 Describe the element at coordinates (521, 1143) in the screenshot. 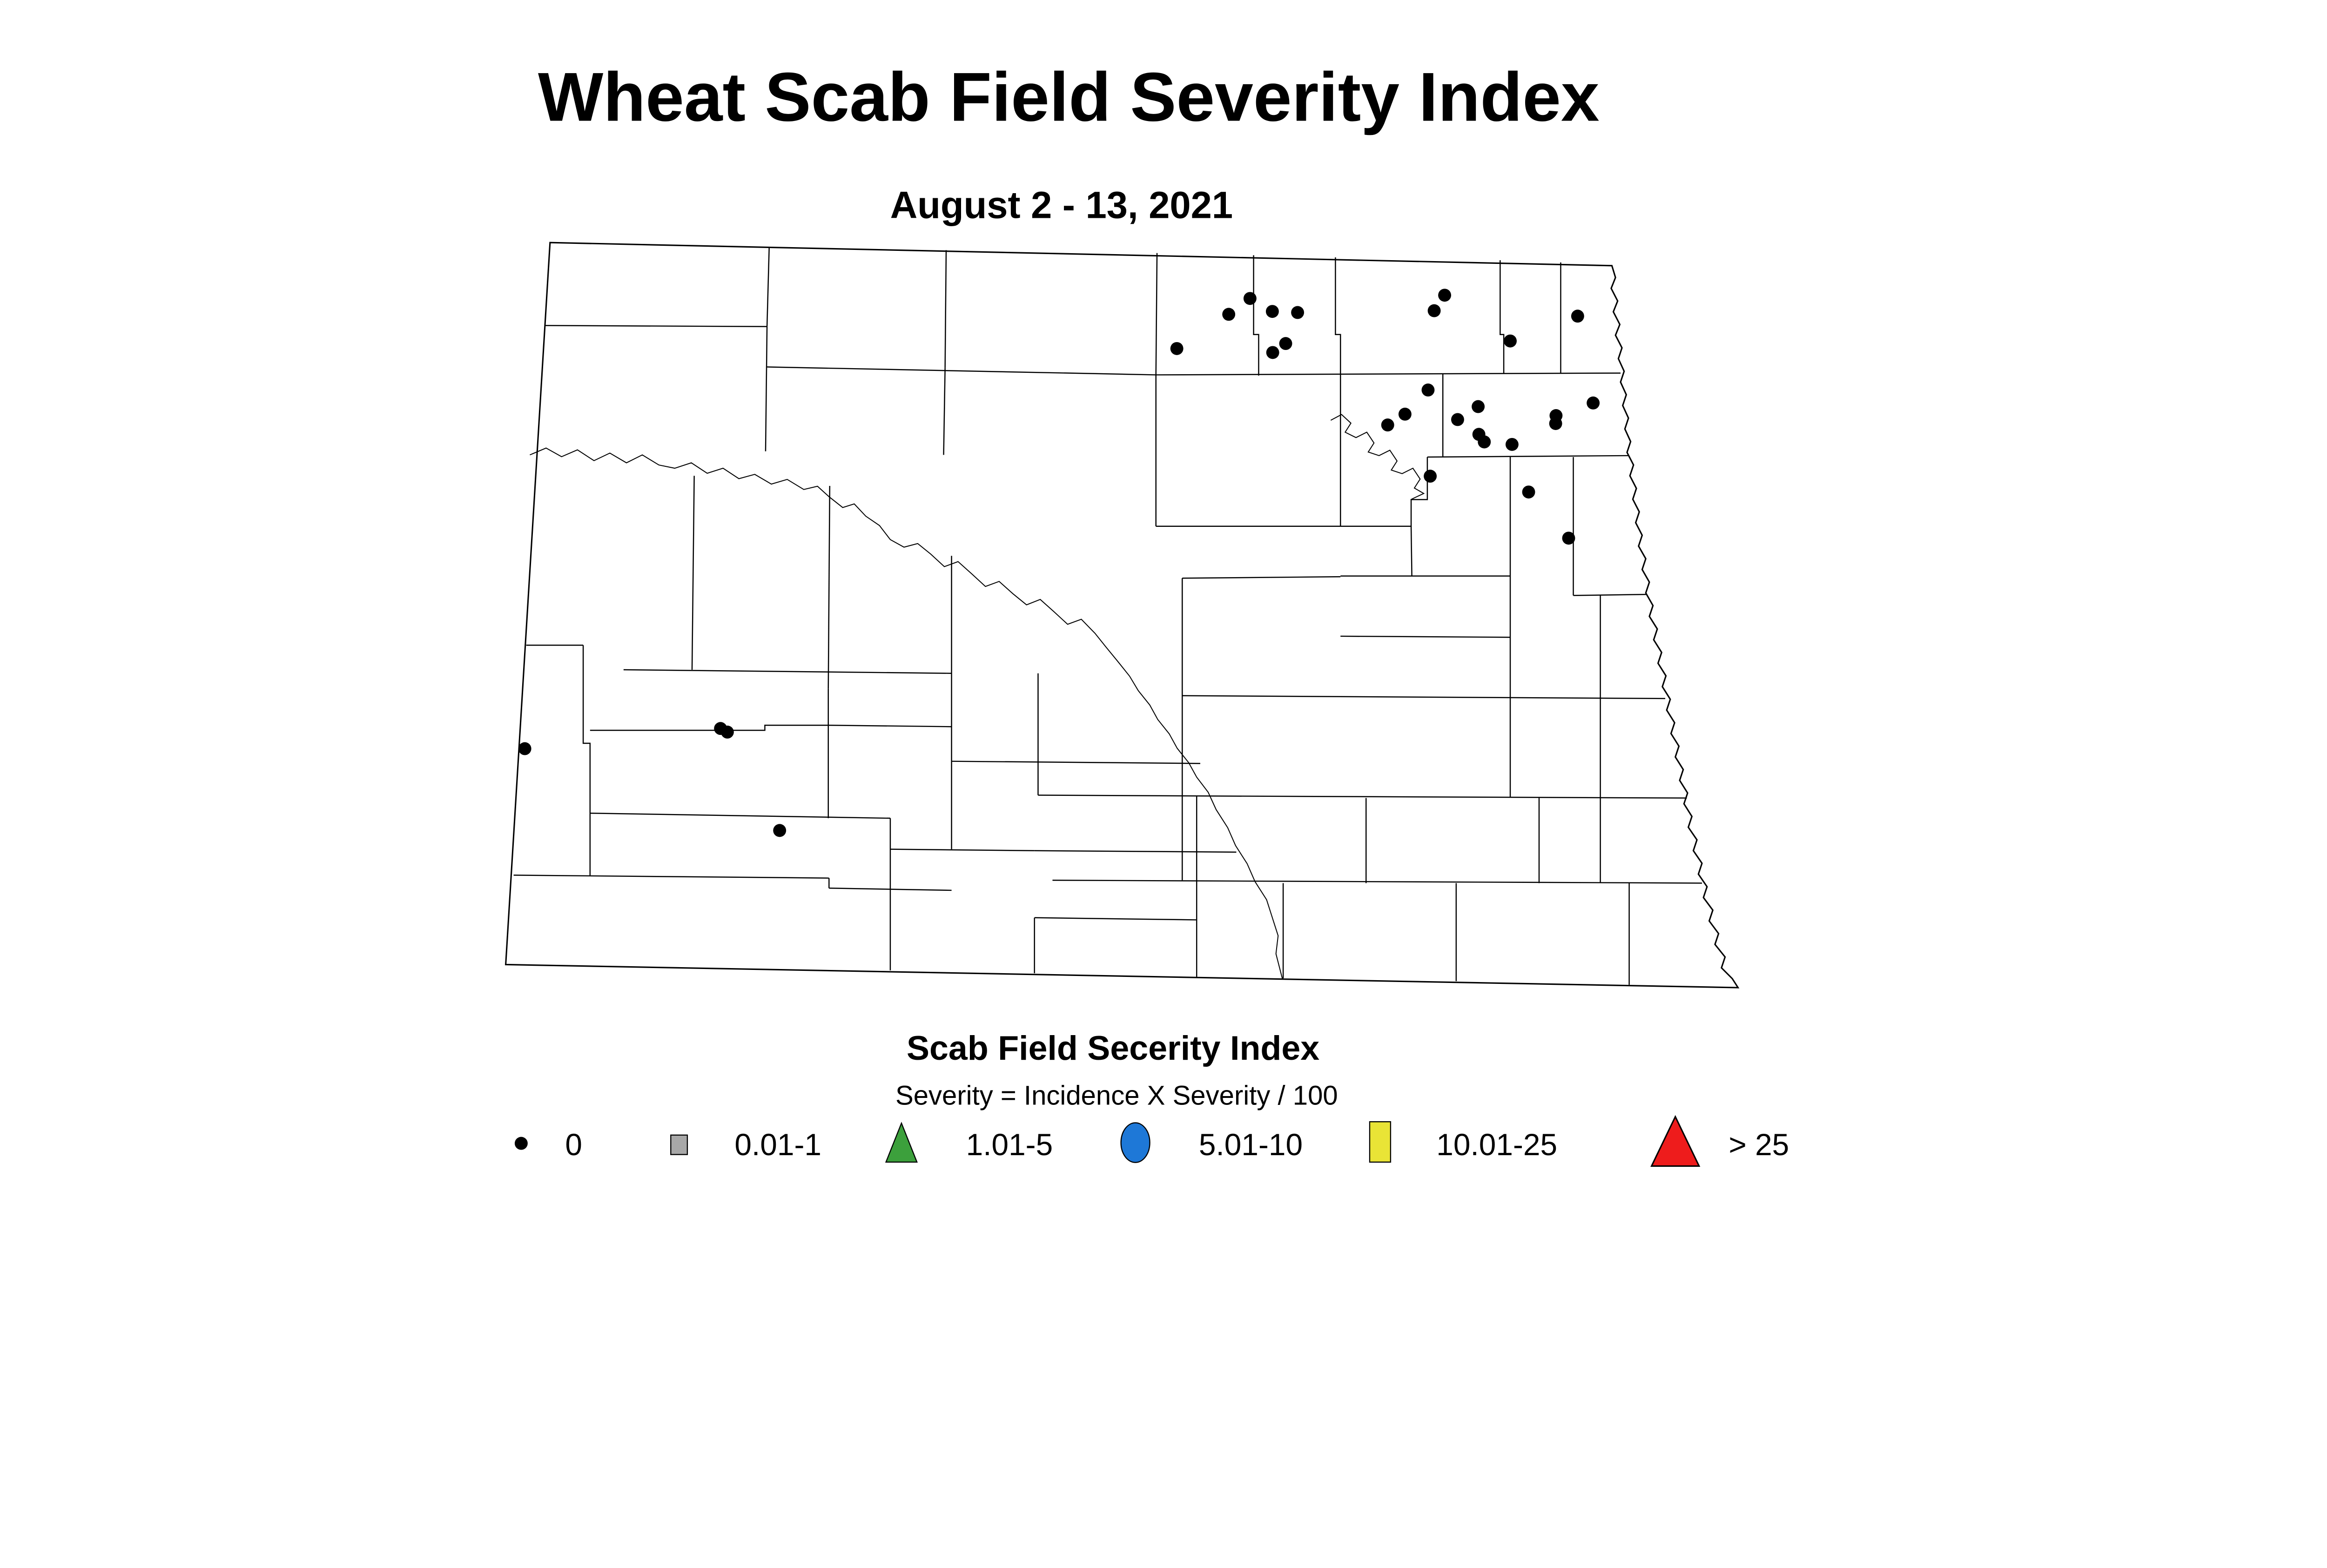

I see `legend-symbol-dot` at that location.